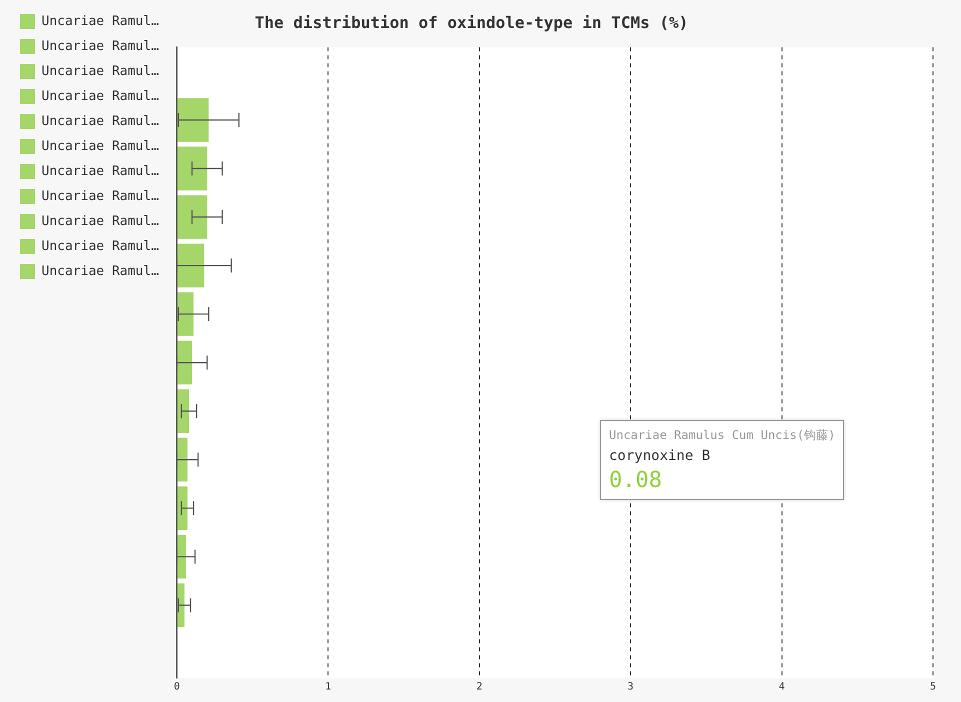 The image size is (961, 702). I want to click on annotation: Uncariae Ramulus Cum Uncis(钩藤), so click(722, 435).